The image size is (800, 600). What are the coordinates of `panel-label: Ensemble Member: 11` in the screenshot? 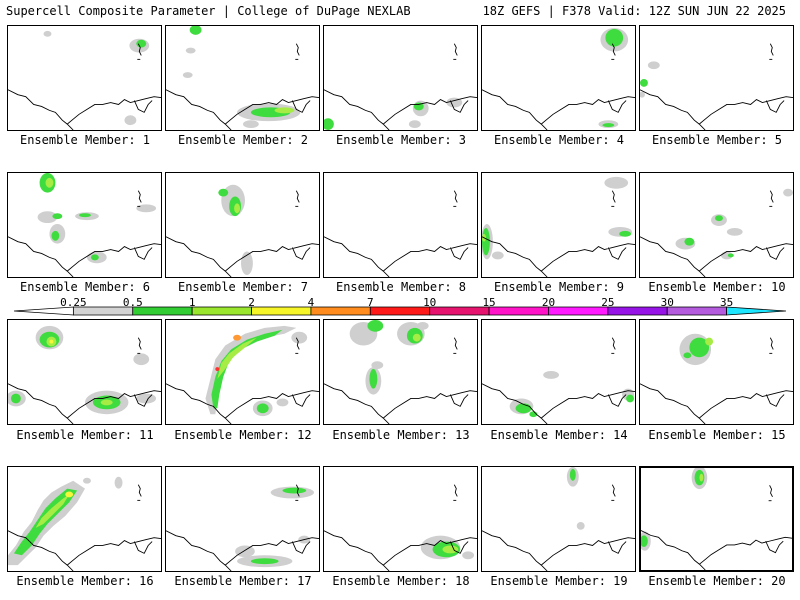 It's located at (85, 435).